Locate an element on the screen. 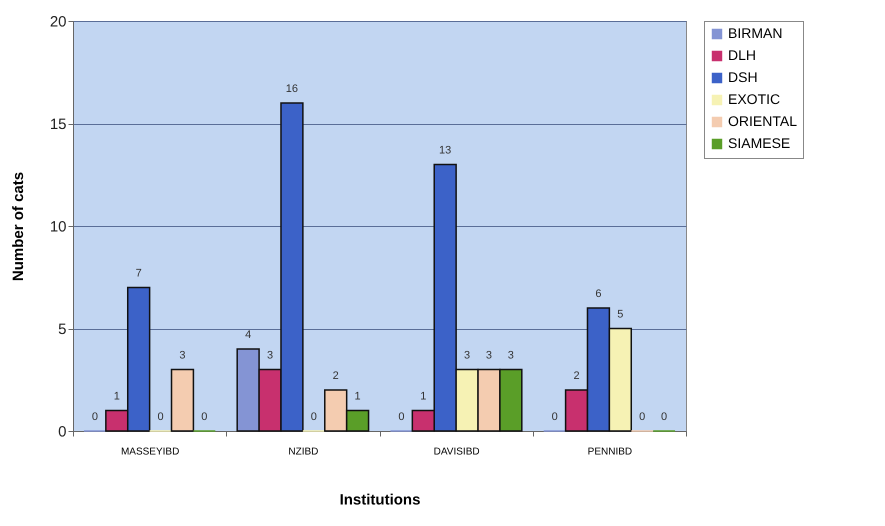 This screenshot has width=885, height=526. legend-label: BIRMAN is located at coordinates (755, 33).